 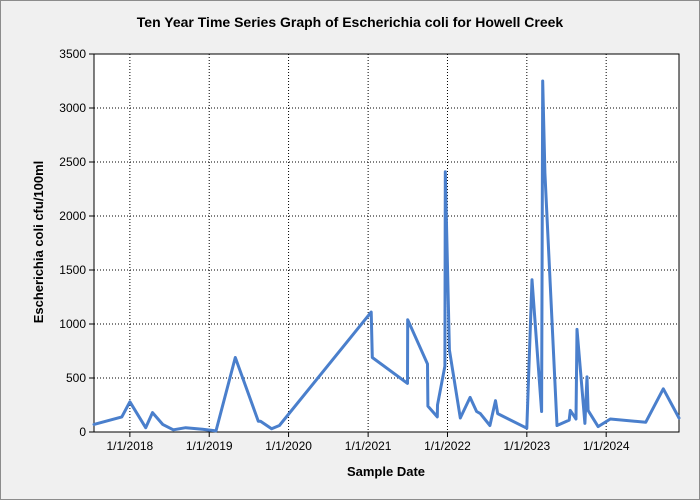 What do you see at coordinates (606, 446) in the screenshot?
I see `x-tick-label: 1/1/2024` at bounding box center [606, 446].